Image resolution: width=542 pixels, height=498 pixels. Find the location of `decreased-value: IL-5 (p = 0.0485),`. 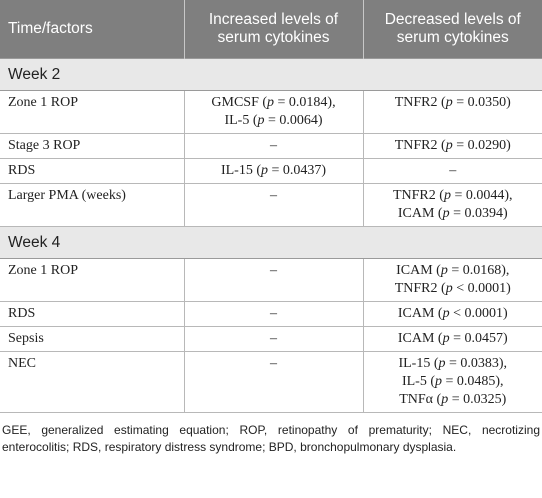

decreased-value: IL-5 (p = 0.0485), is located at coordinates (452, 381).